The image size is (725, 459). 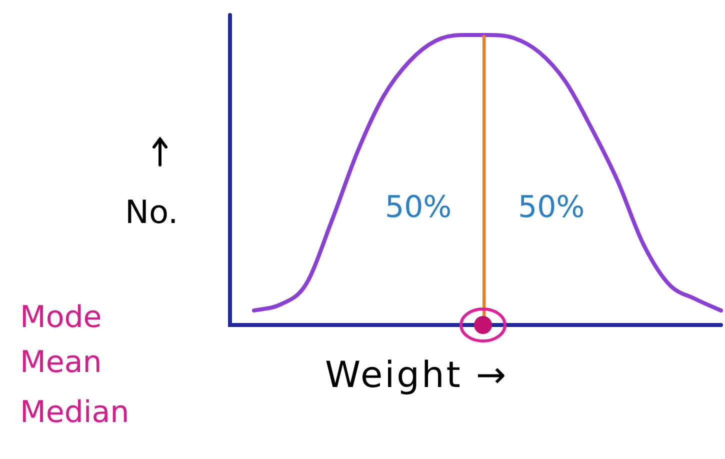 What do you see at coordinates (61, 317) in the screenshot?
I see `text: Mode` at bounding box center [61, 317].